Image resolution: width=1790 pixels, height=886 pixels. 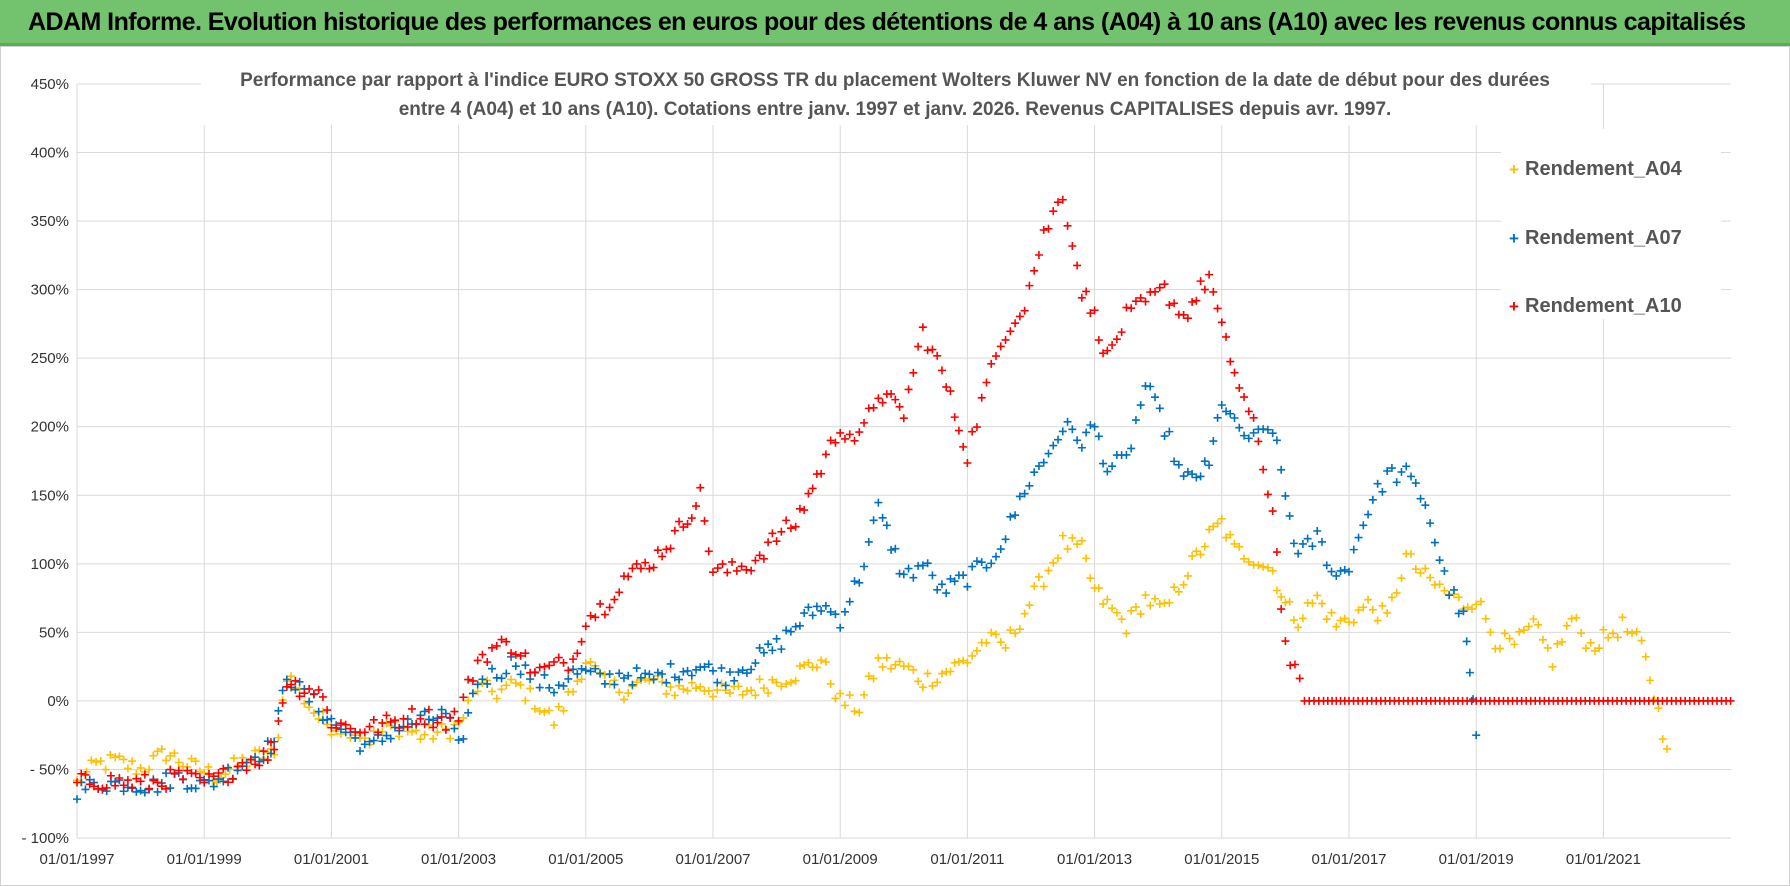 I want to click on x-tick-label: 01/01/2017, so click(x=1348, y=859).